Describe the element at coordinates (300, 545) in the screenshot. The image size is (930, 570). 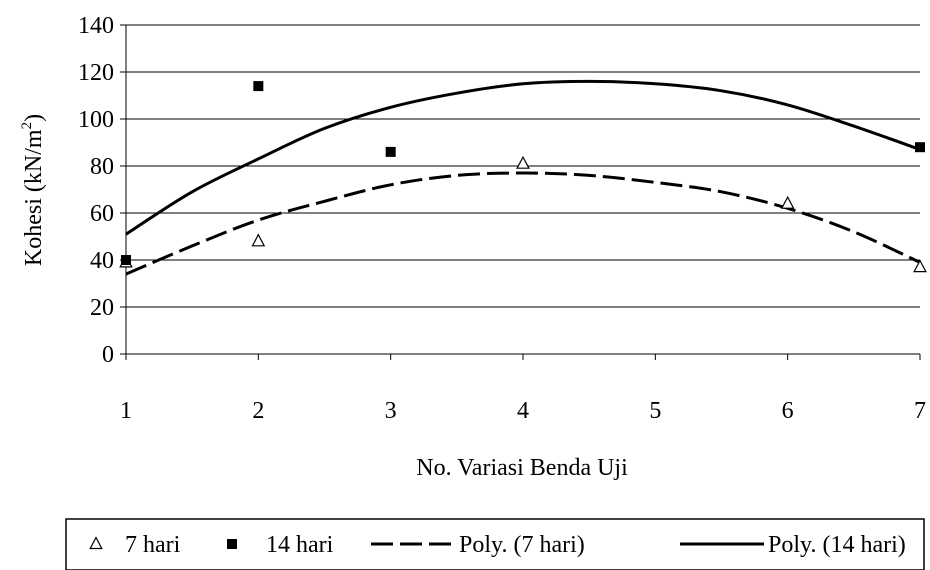
I see `legend-label: 14 hari` at that location.